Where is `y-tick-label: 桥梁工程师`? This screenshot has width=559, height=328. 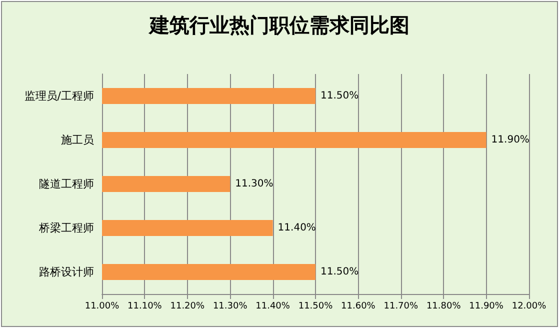
y-tick-label: 桥梁工程师 is located at coordinates (66, 228).